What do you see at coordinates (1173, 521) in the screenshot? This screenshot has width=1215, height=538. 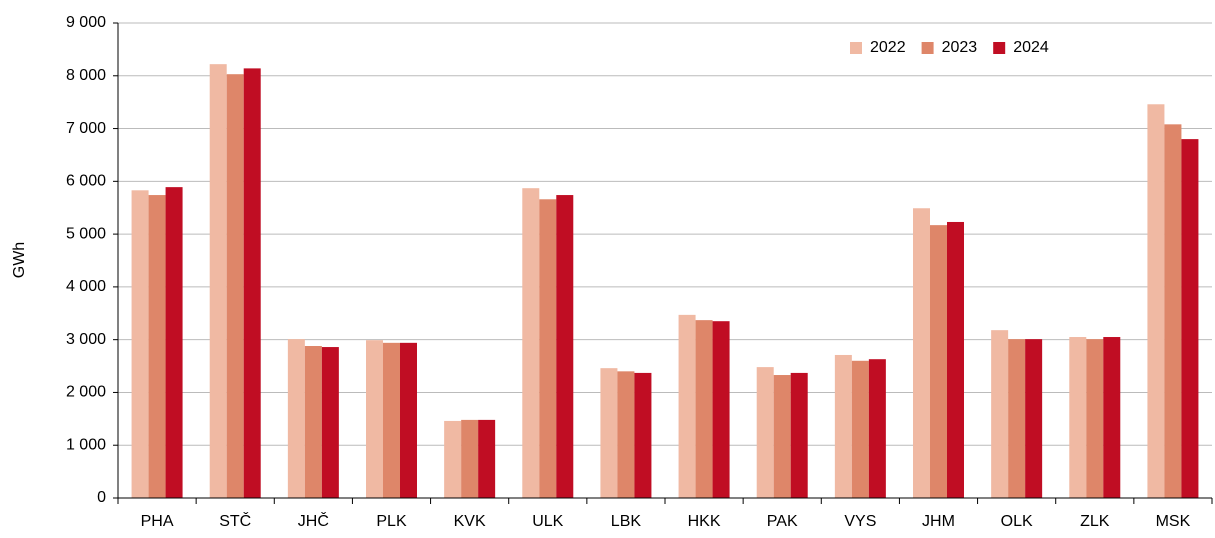 I see `x-tick-label: MSK` at bounding box center [1173, 521].